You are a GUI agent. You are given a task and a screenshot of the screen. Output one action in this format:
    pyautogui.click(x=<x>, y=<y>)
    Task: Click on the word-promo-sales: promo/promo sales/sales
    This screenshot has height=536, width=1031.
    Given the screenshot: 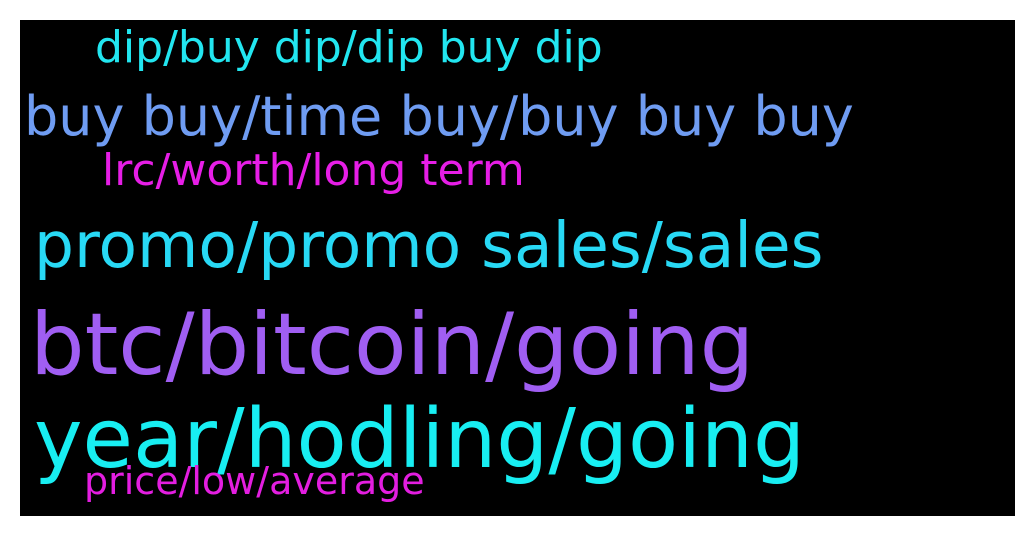 What is the action you would take?
    pyautogui.click(x=429, y=245)
    